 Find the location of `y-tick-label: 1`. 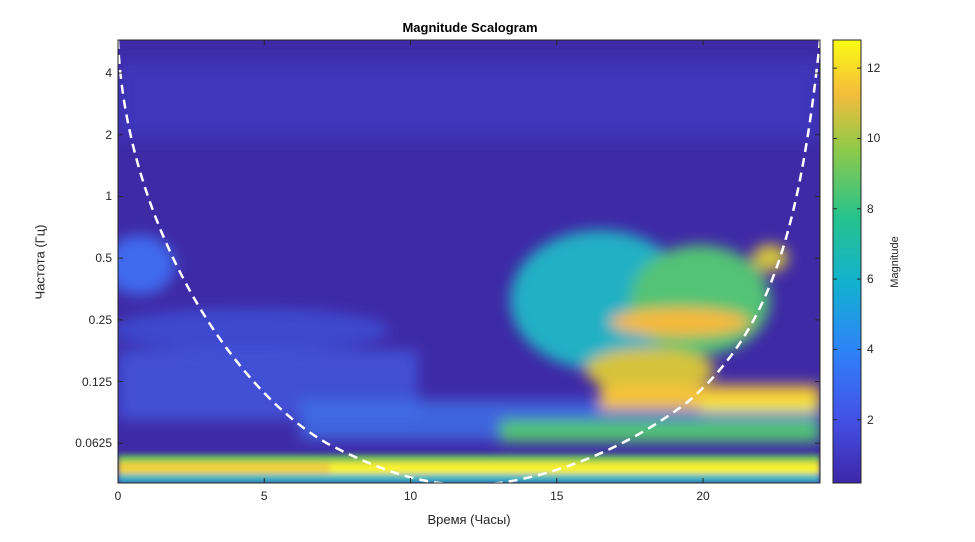

y-tick-label: 1 is located at coordinates (108, 196).